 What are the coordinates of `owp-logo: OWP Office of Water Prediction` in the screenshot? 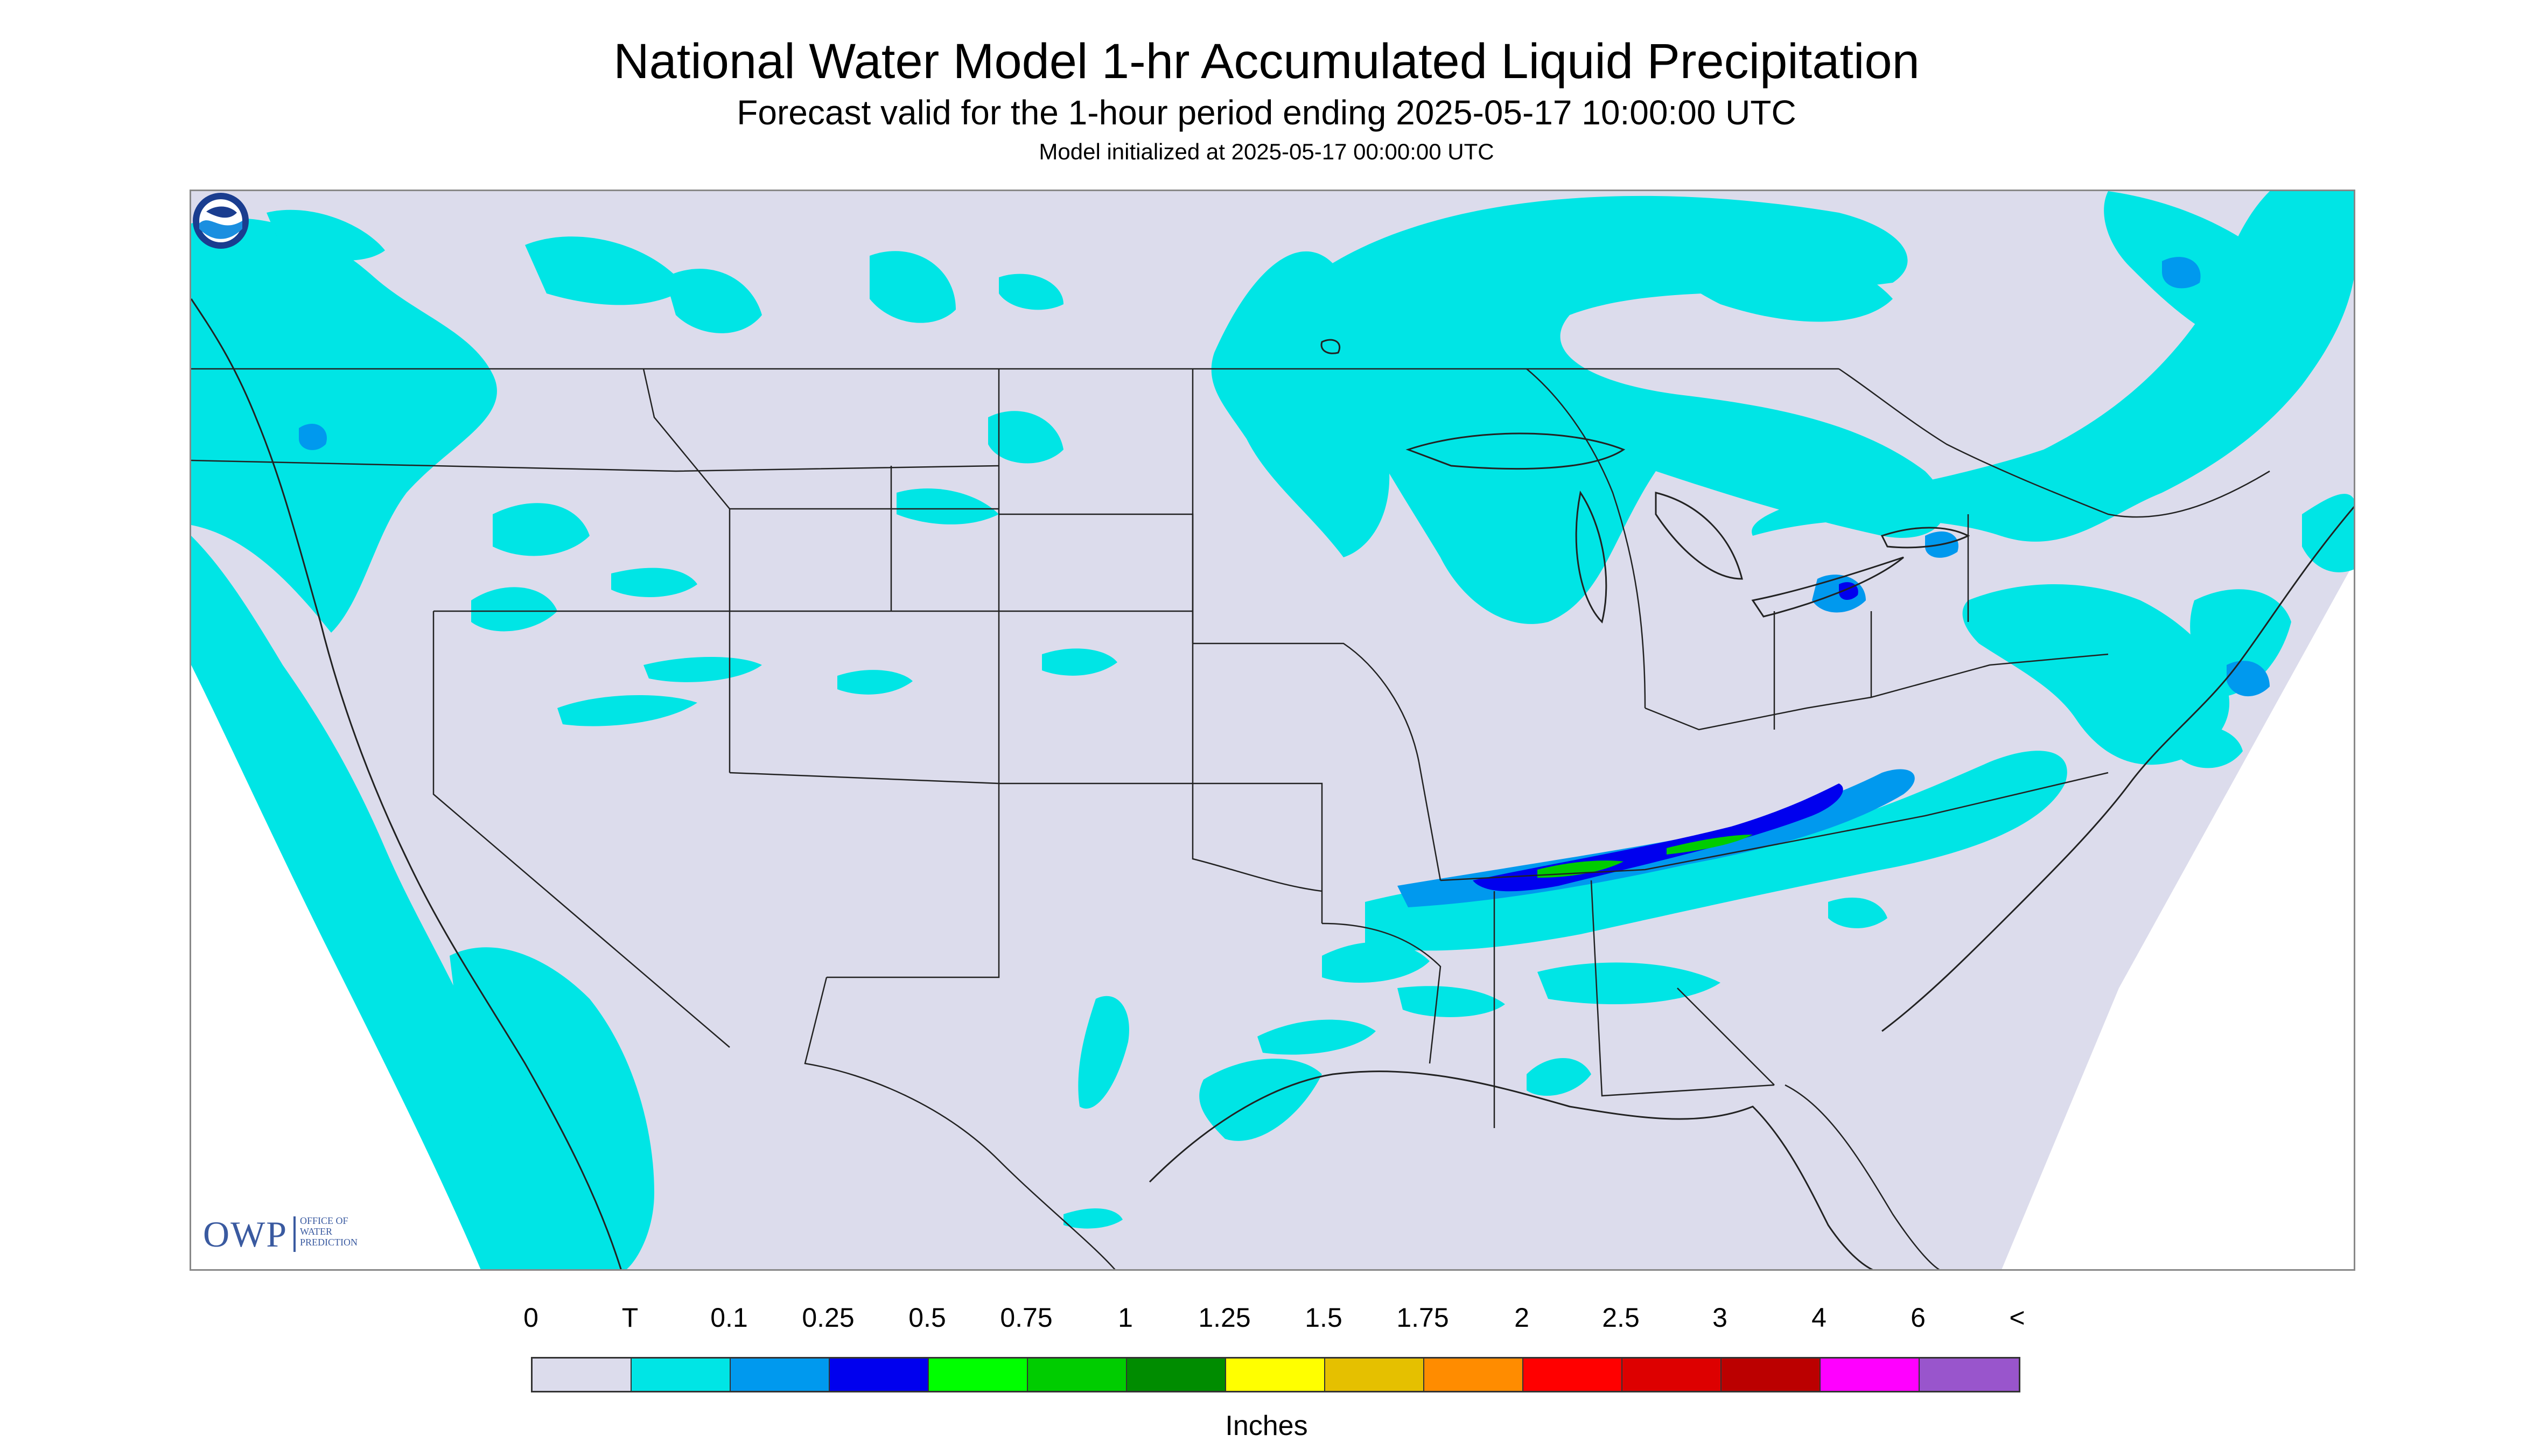 It's located at (289, 1234).